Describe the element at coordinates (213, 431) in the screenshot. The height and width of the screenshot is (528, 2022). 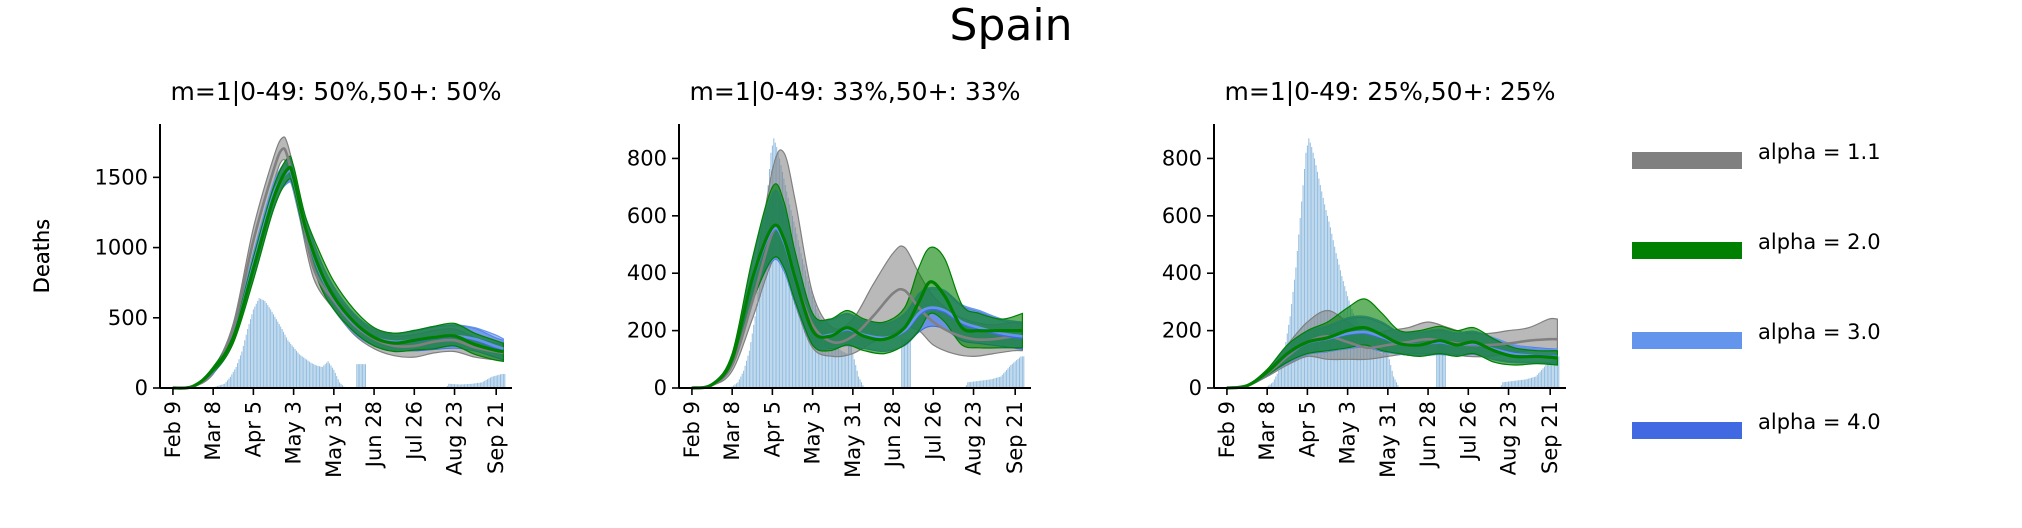
I see `x-tick-label: Mar 8` at that location.